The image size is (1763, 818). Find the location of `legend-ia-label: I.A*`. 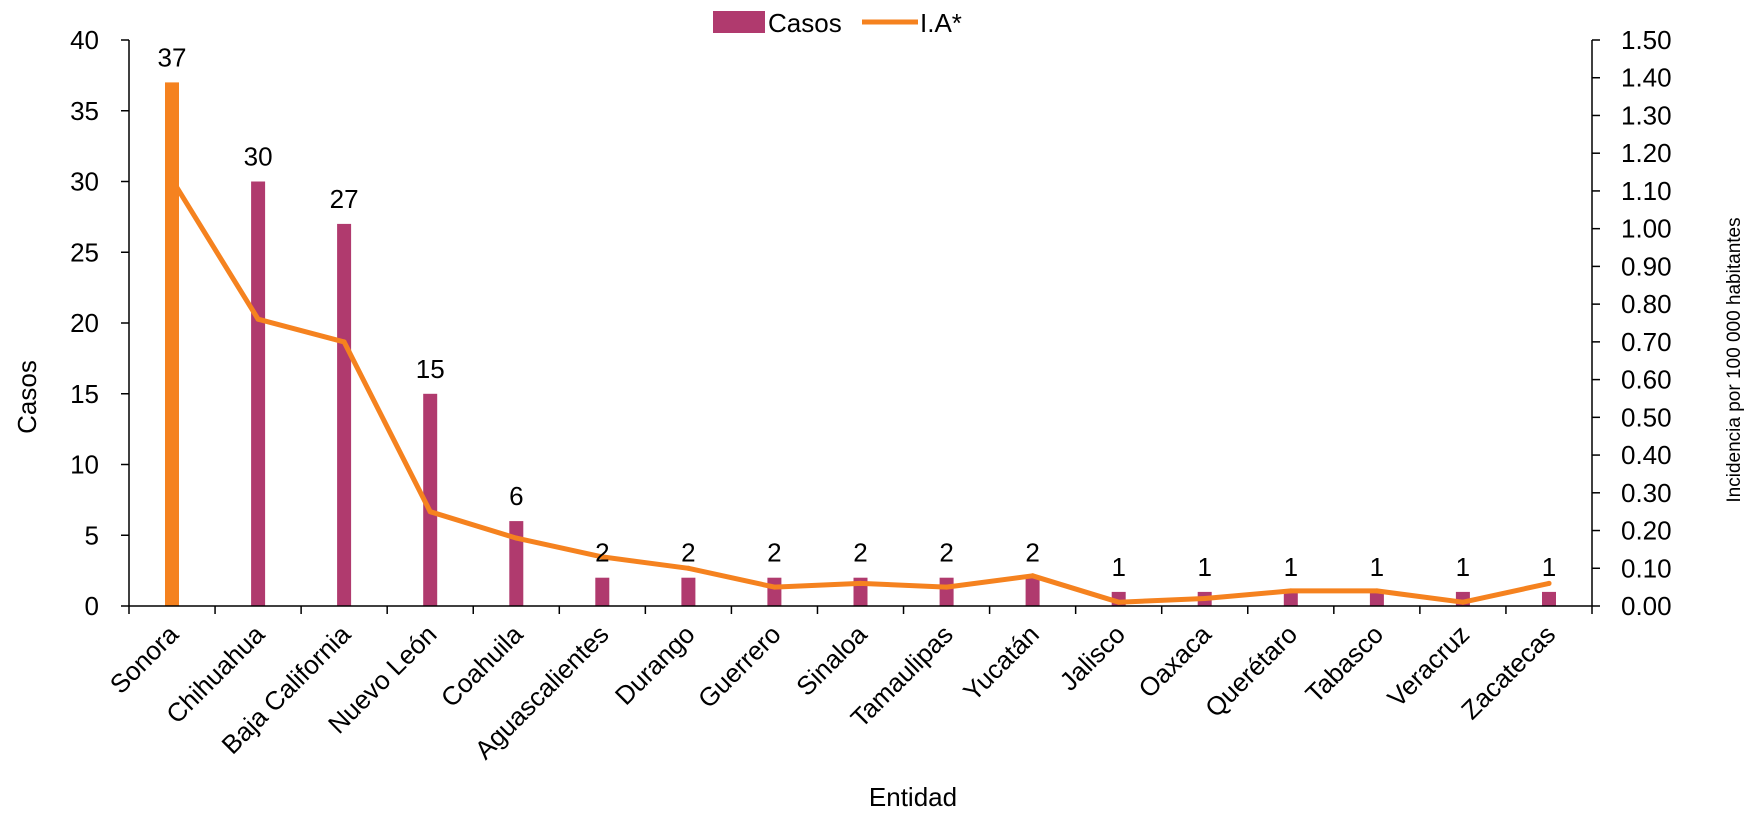

legend-ia-label: I.A* is located at coordinates (941, 23).